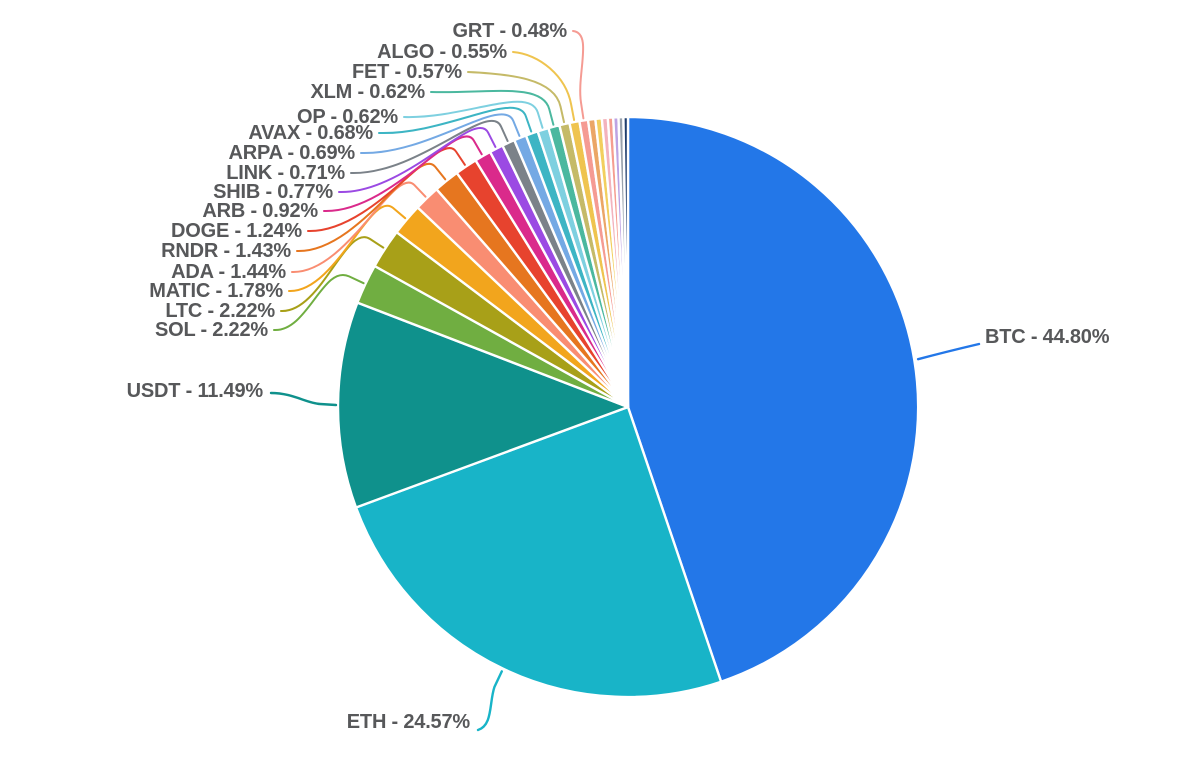 The image size is (1194, 757). Describe the element at coordinates (473, 114) in the screenshot. I see `leader-line-op` at that location.